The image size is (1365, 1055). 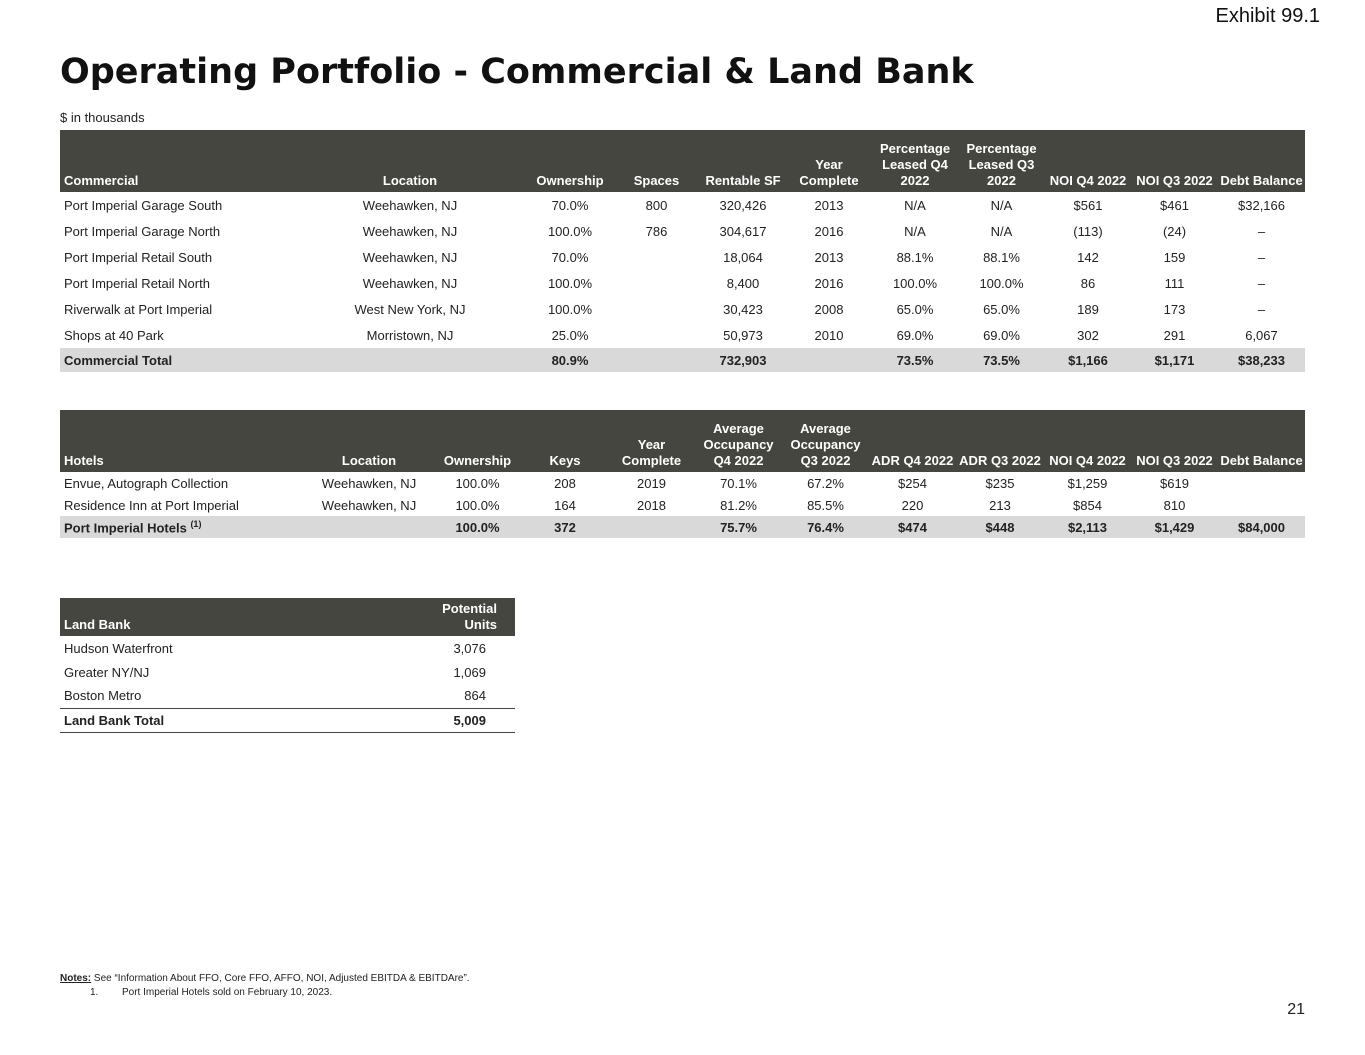 What do you see at coordinates (1000, 441) in the screenshot?
I see `hotels-column-header: ADR Q3 2022` at bounding box center [1000, 441].